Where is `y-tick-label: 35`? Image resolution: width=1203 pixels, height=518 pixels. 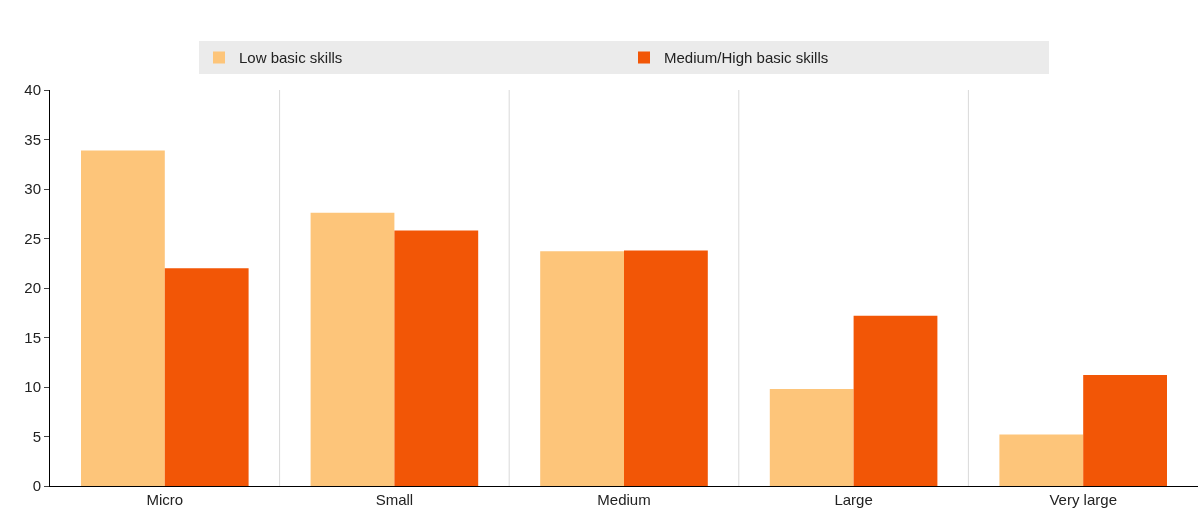 y-tick-label: 35 is located at coordinates (32, 139).